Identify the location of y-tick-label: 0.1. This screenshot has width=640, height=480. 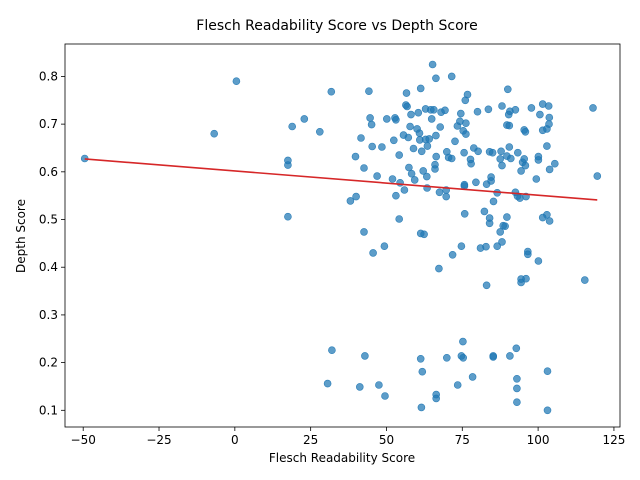
(48, 410).